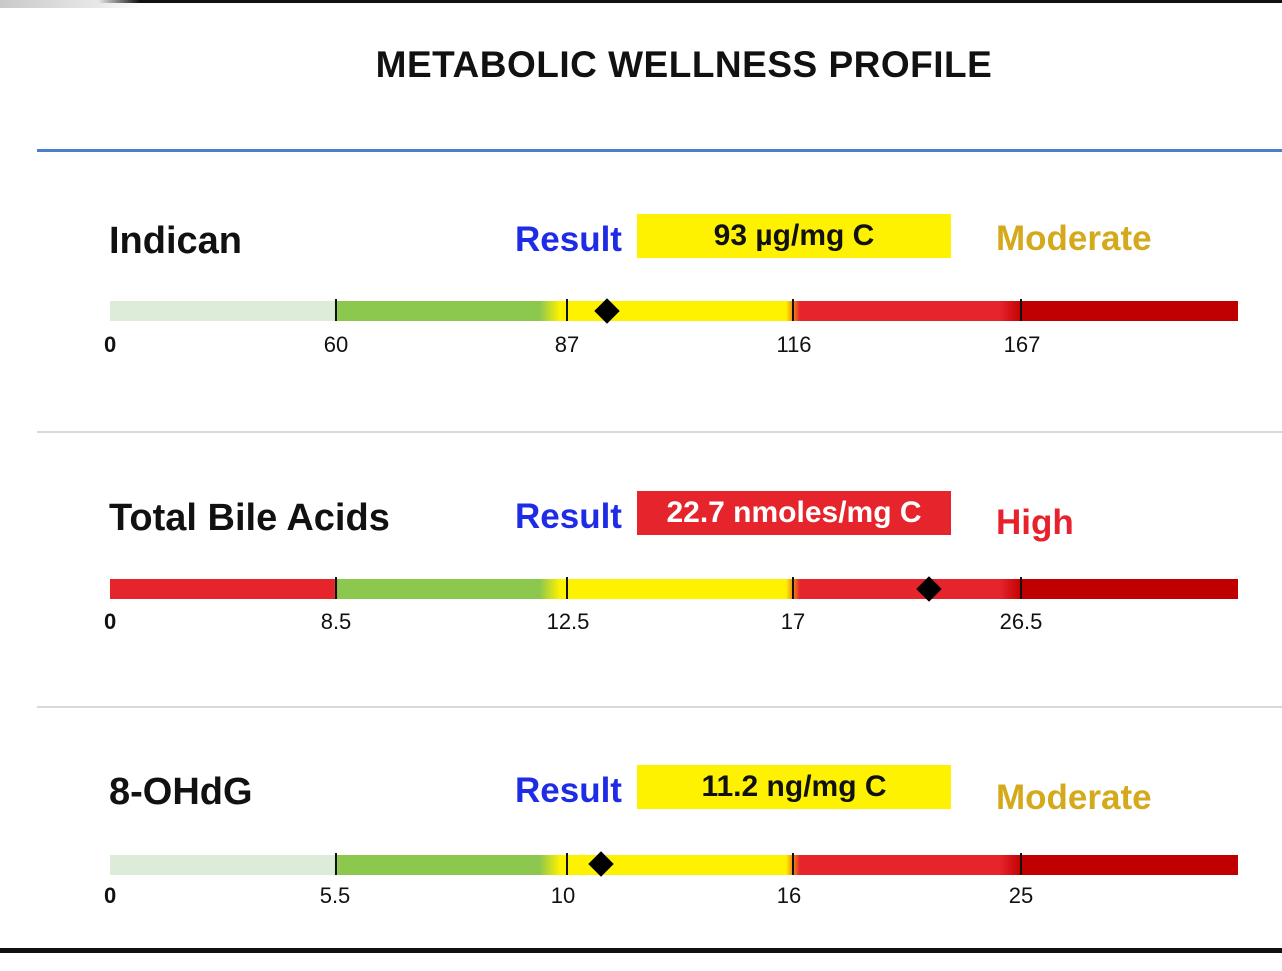 This screenshot has height=971, width=1282. Describe the element at coordinates (794, 513) in the screenshot. I see `result-value-box: 22.7 nmoles/mg C` at that location.